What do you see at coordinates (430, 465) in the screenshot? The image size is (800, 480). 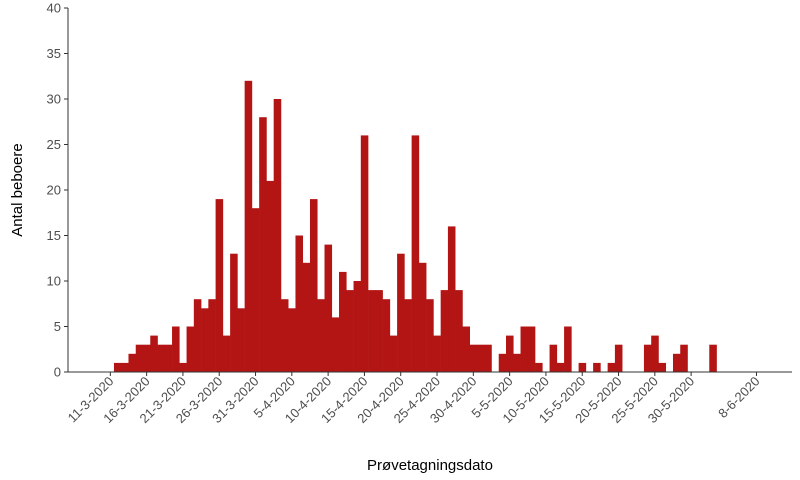 I see `x-axis-title: Prøvetagningsdato` at bounding box center [430, 465].